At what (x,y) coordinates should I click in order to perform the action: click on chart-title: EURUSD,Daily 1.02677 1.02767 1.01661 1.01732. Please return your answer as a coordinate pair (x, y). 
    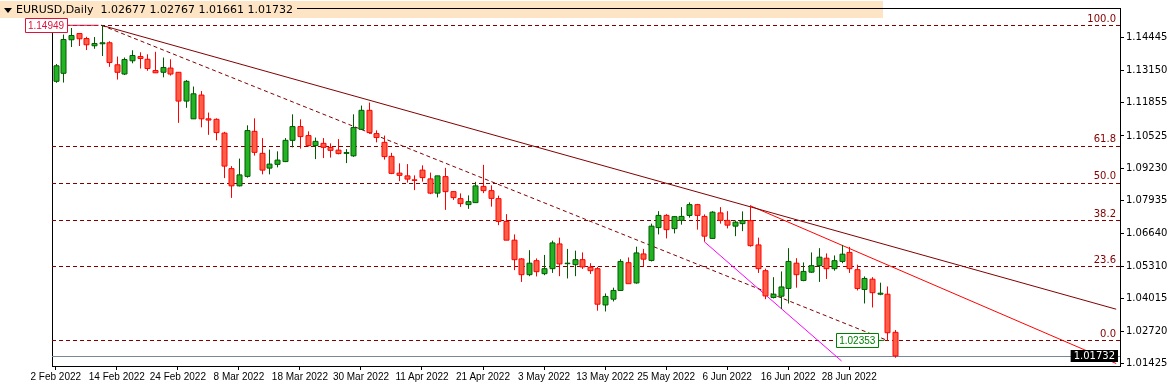
    Looking at the image, I should click on (154, 9).